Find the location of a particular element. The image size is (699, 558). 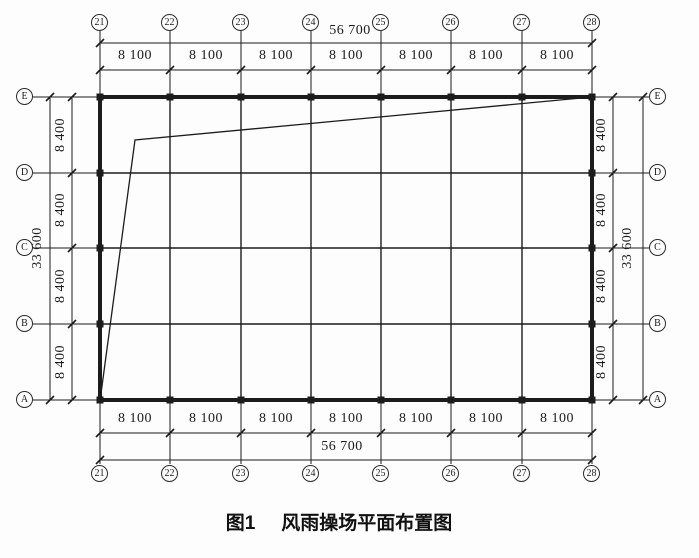

axis-bubble-left-A: A is located at coordinates (24, 399).